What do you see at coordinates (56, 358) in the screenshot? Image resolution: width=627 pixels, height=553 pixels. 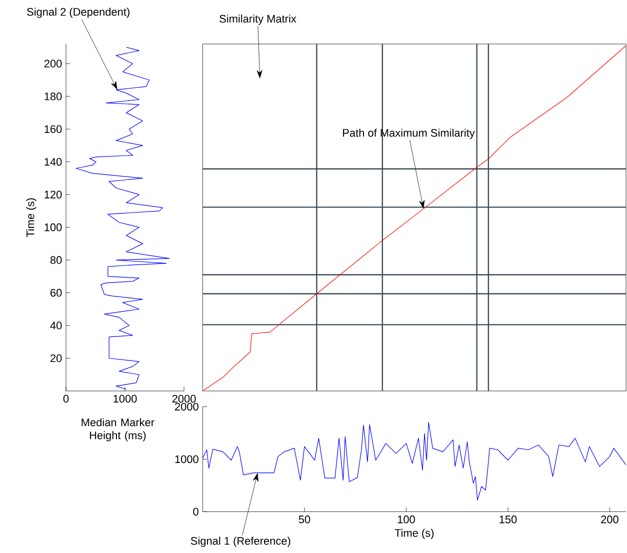 I see `y-tick-label: 20` at bounding box center [56, 358].